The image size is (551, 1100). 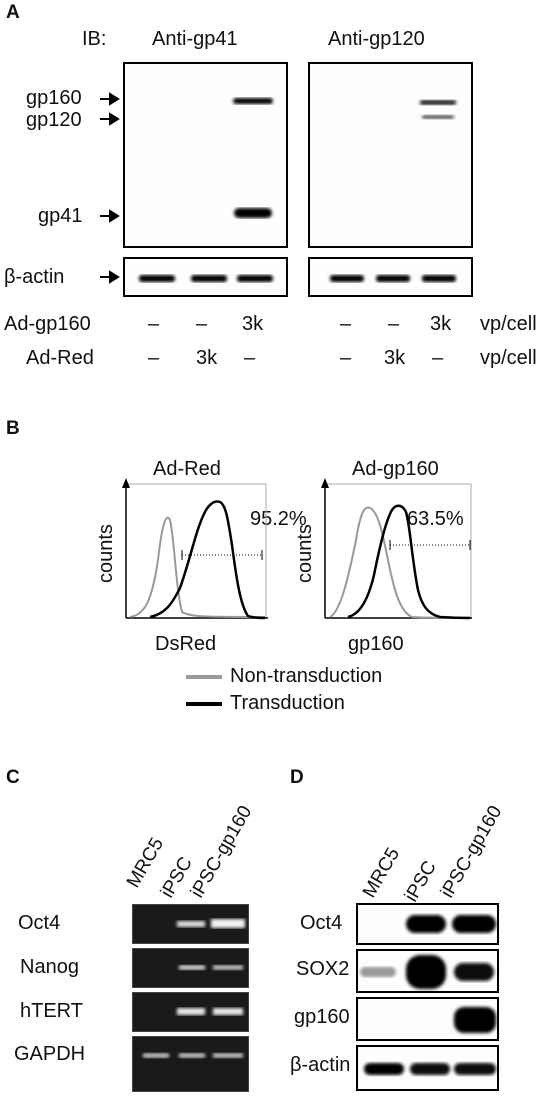 I want to click on panel-d-letter: D, so click(x=297, y=777).